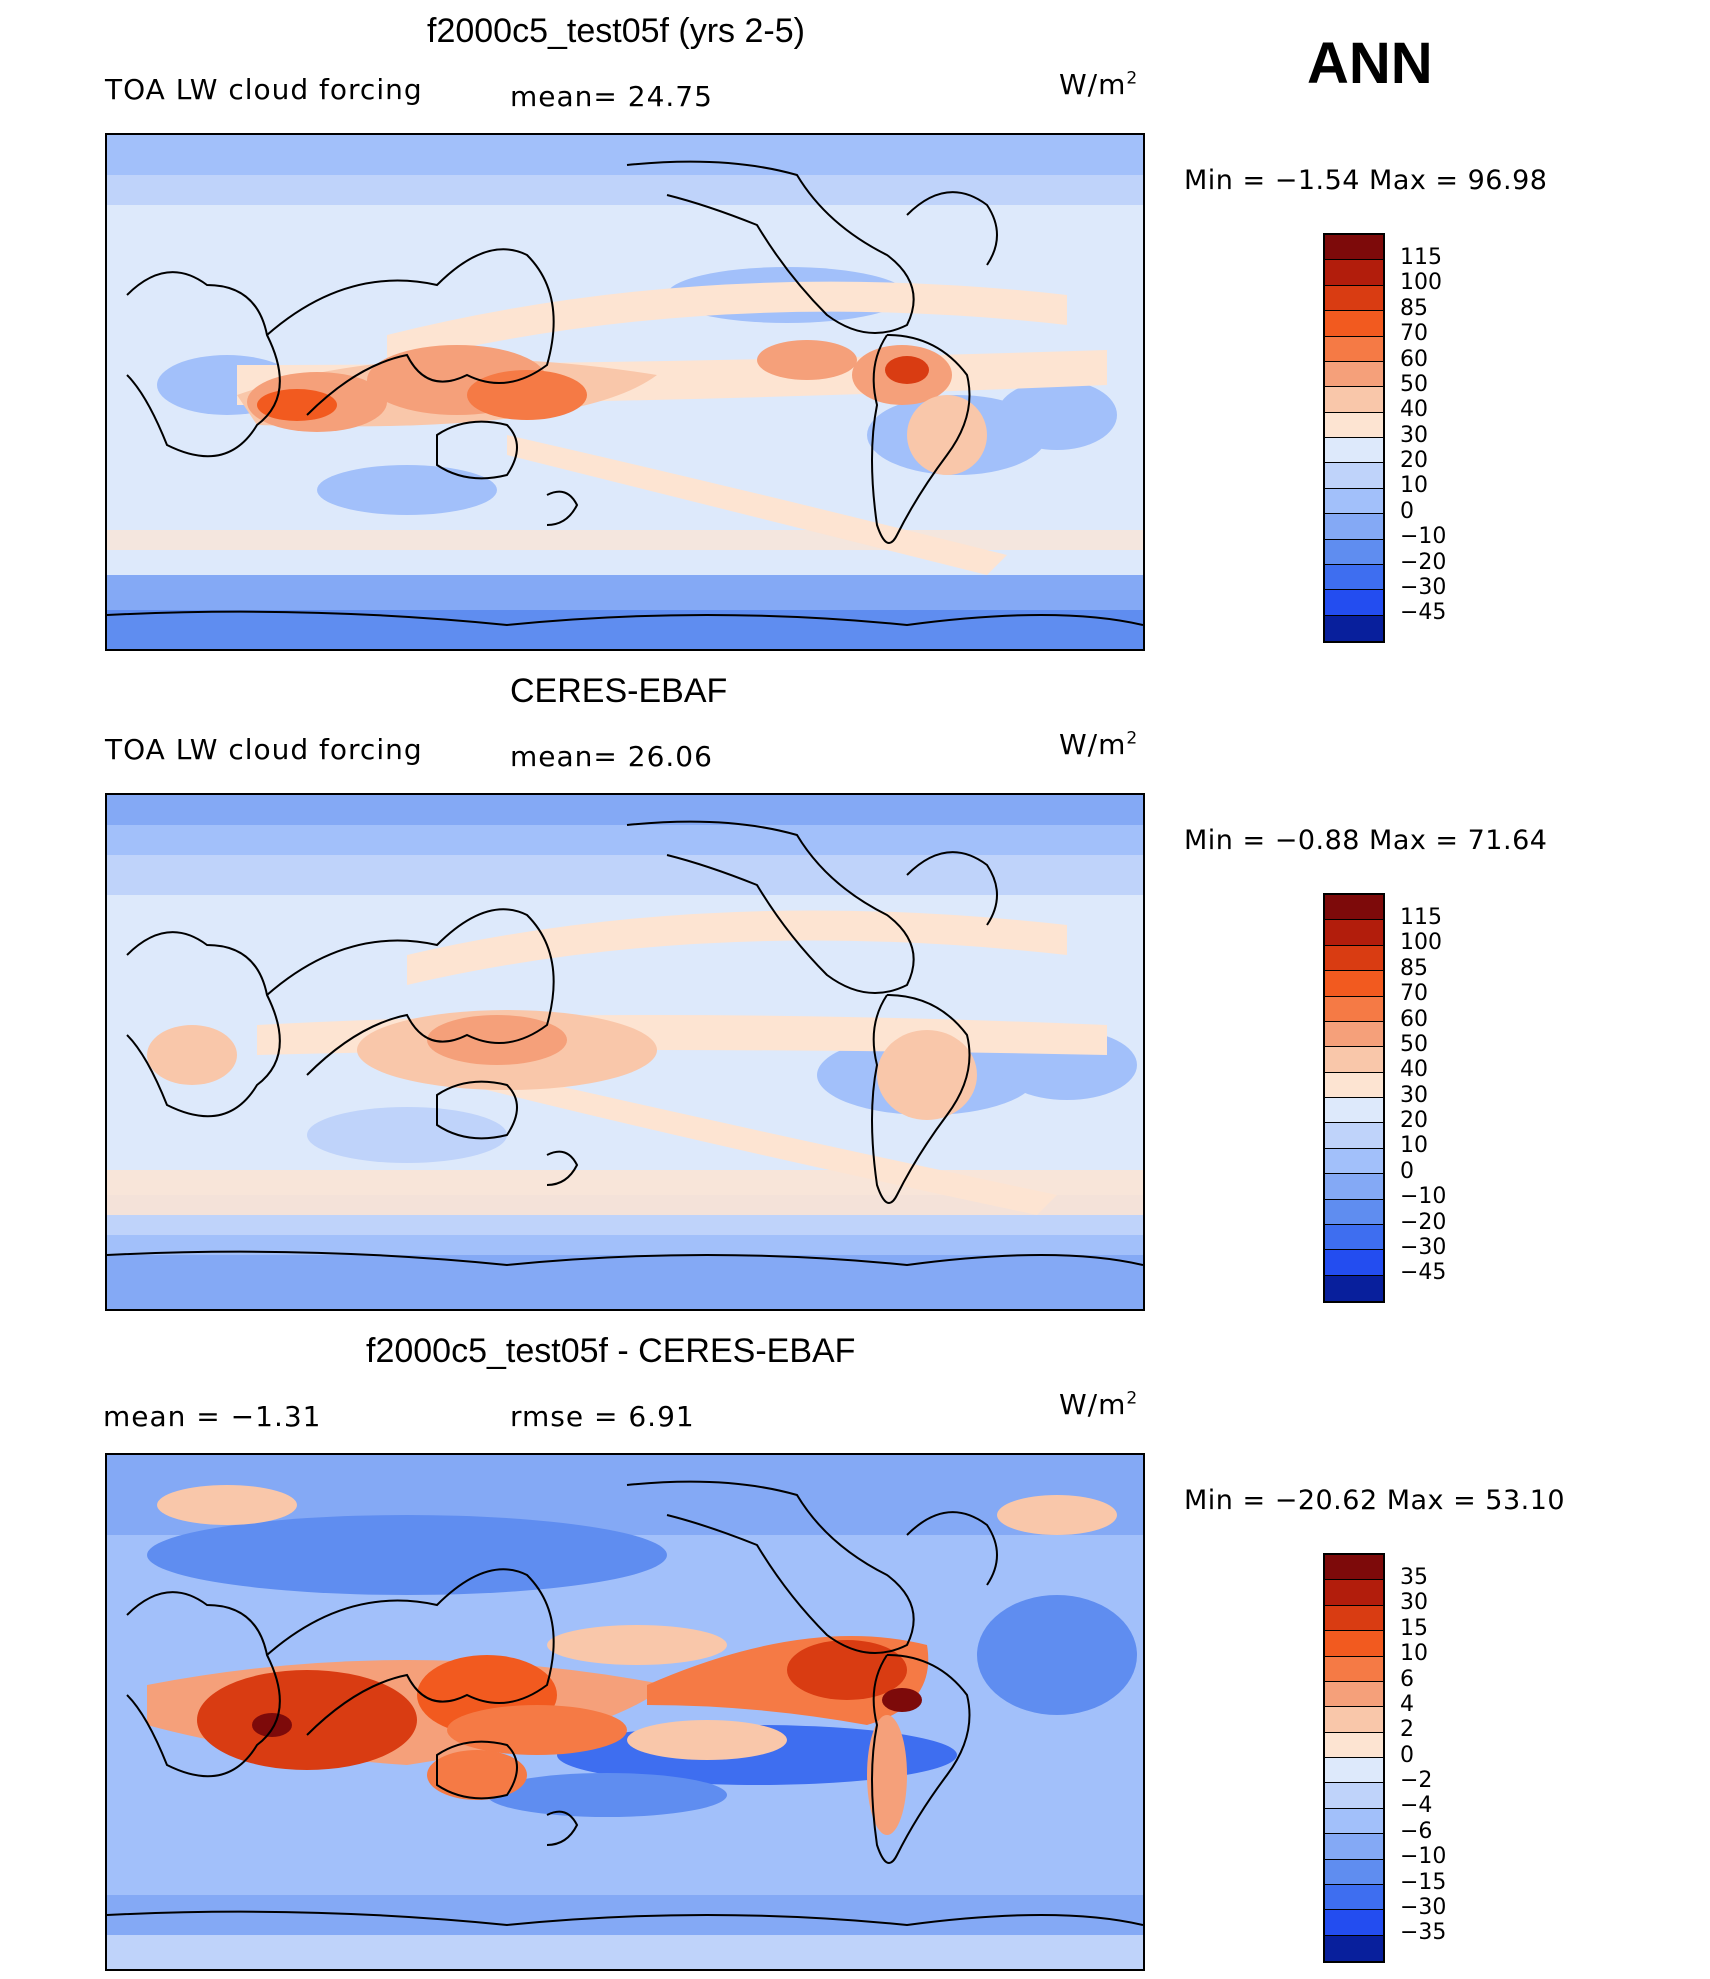  I want to click on panel3-title: f2000c5_test05f - CERES-EBAF, so click(611, 1351).